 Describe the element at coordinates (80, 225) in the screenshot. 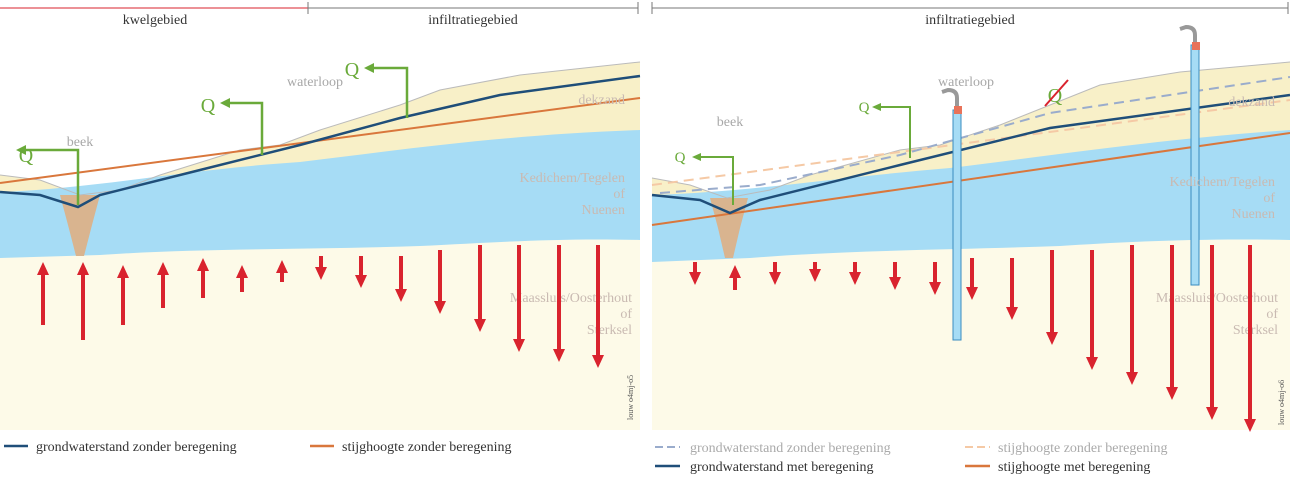

I see `beek-funnel` at that location.